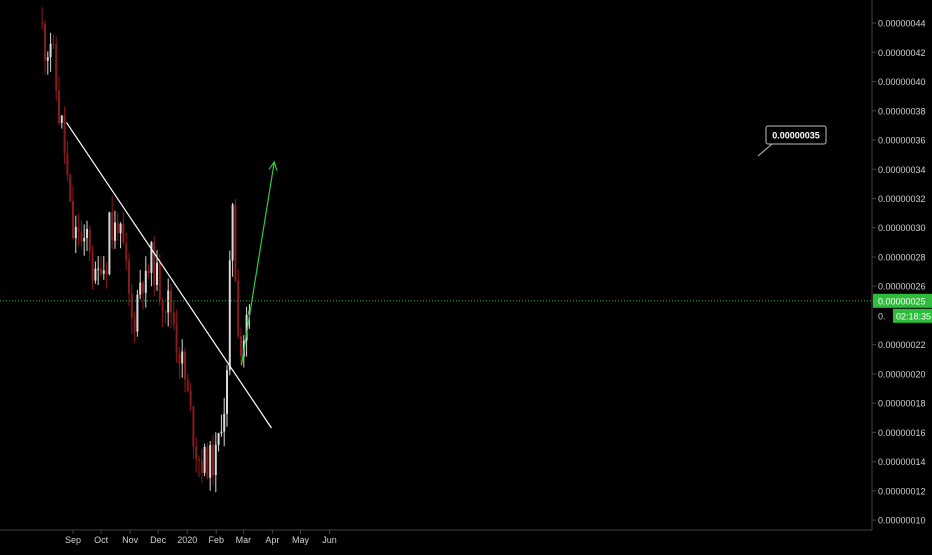 The image size is (932, 555). I want to click on bar-countdown: 02:18:35, so click(913, 316).